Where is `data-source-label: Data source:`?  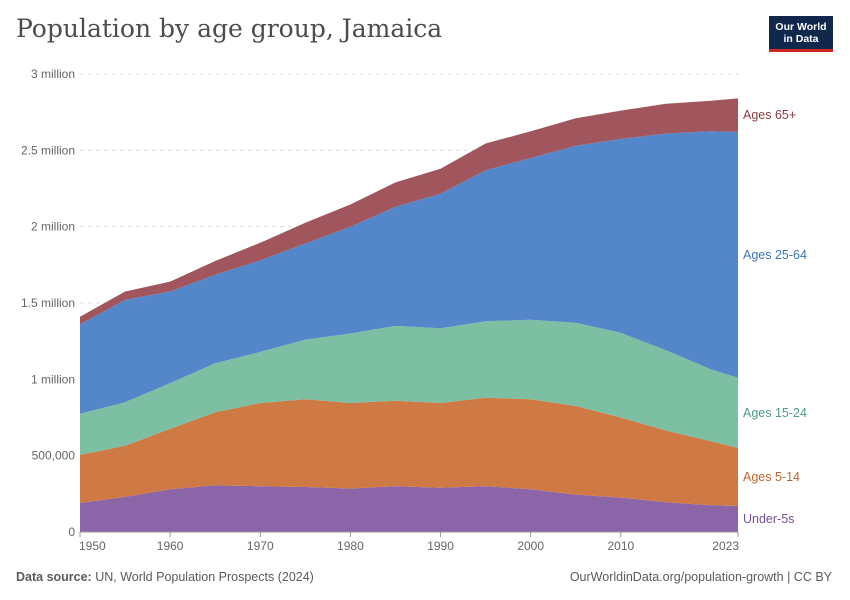 data-source-label: Data source: is located at coordinates (54, 577).